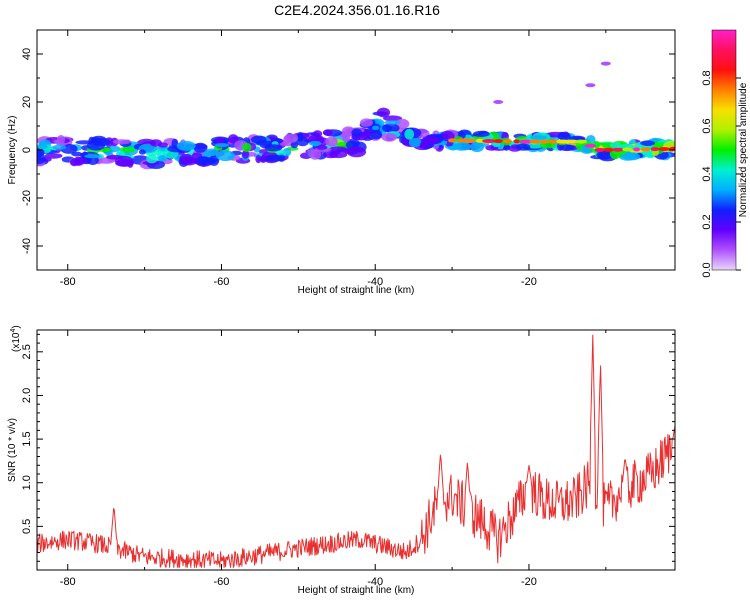 The image size is (750, 600). I want to click on snr-y-axis-label: SNR (10 * v/v), so click(12, 450).